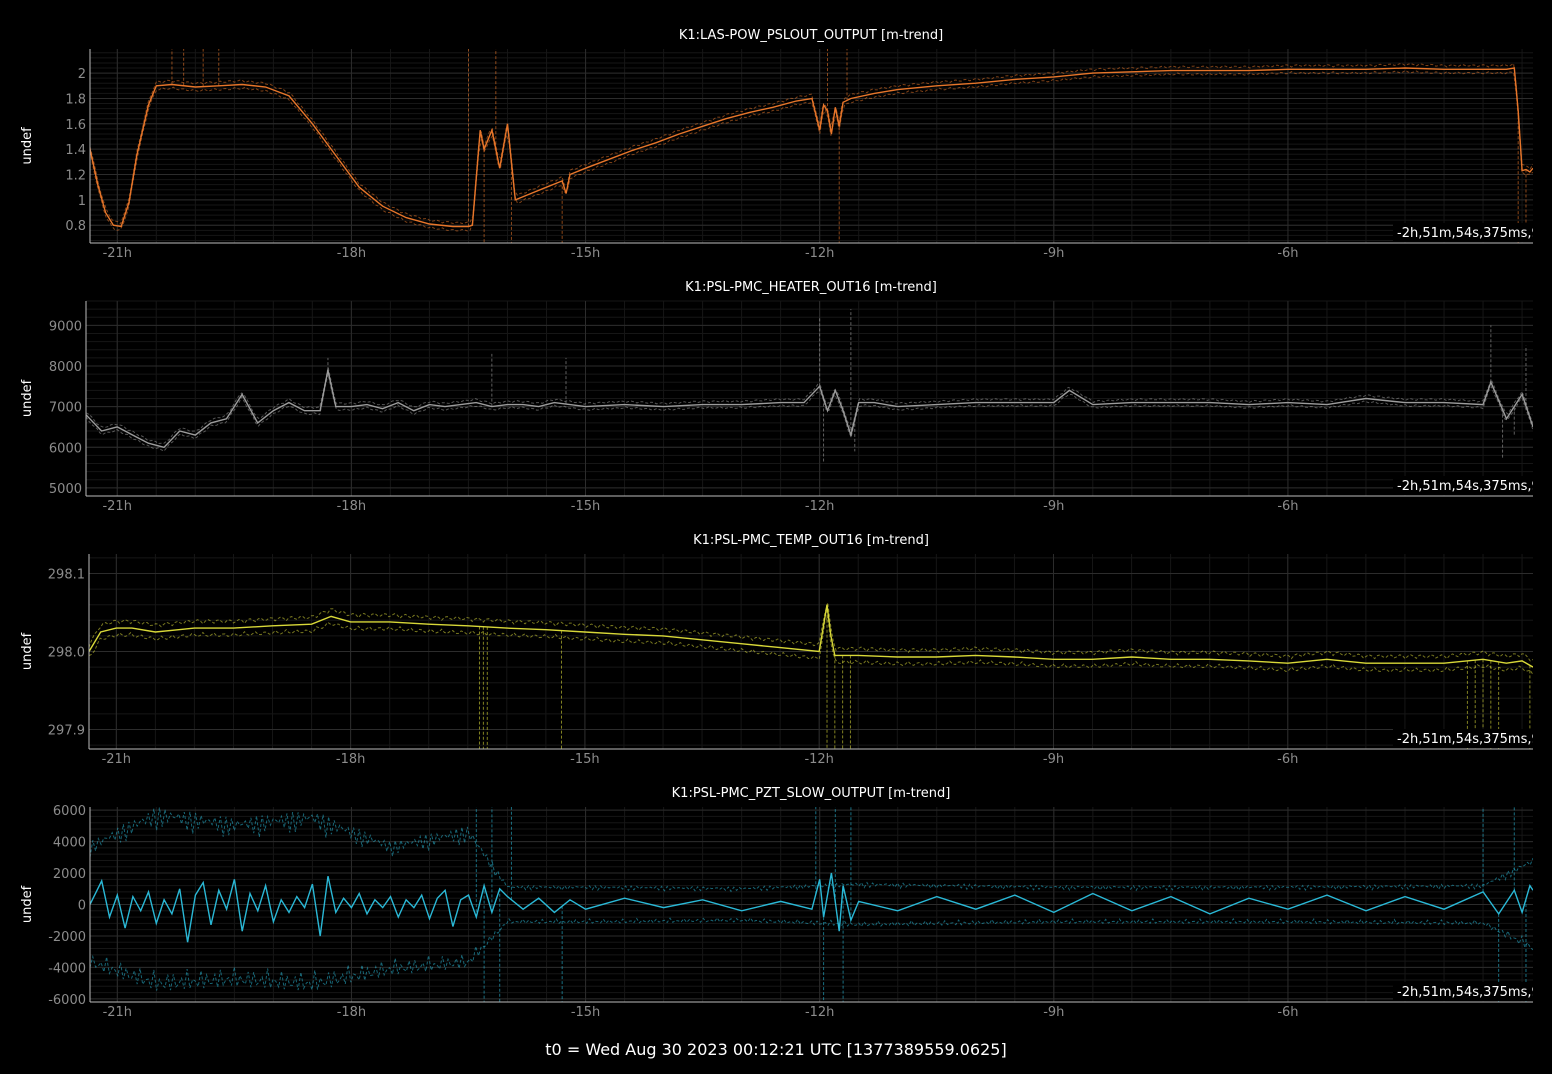 The image size is (1552, 1074). What do you see at coordinates (75, 176) in the screenshot?
I see `y-tick-label: 1.2` at bounding box center [75, 176].